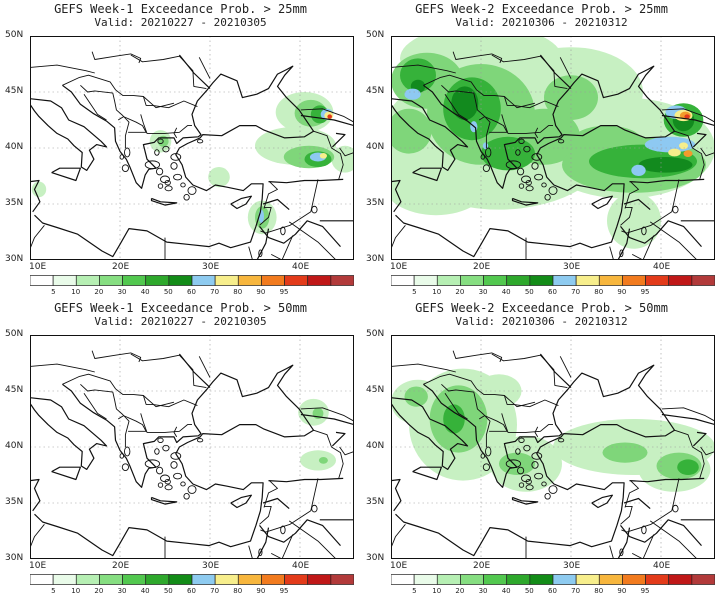 The width and height of the screenshot is (722, 598). I want to click on panel-title: GEFS Week-2 Exceedance Prob. > 50mm, so click(541, 308).